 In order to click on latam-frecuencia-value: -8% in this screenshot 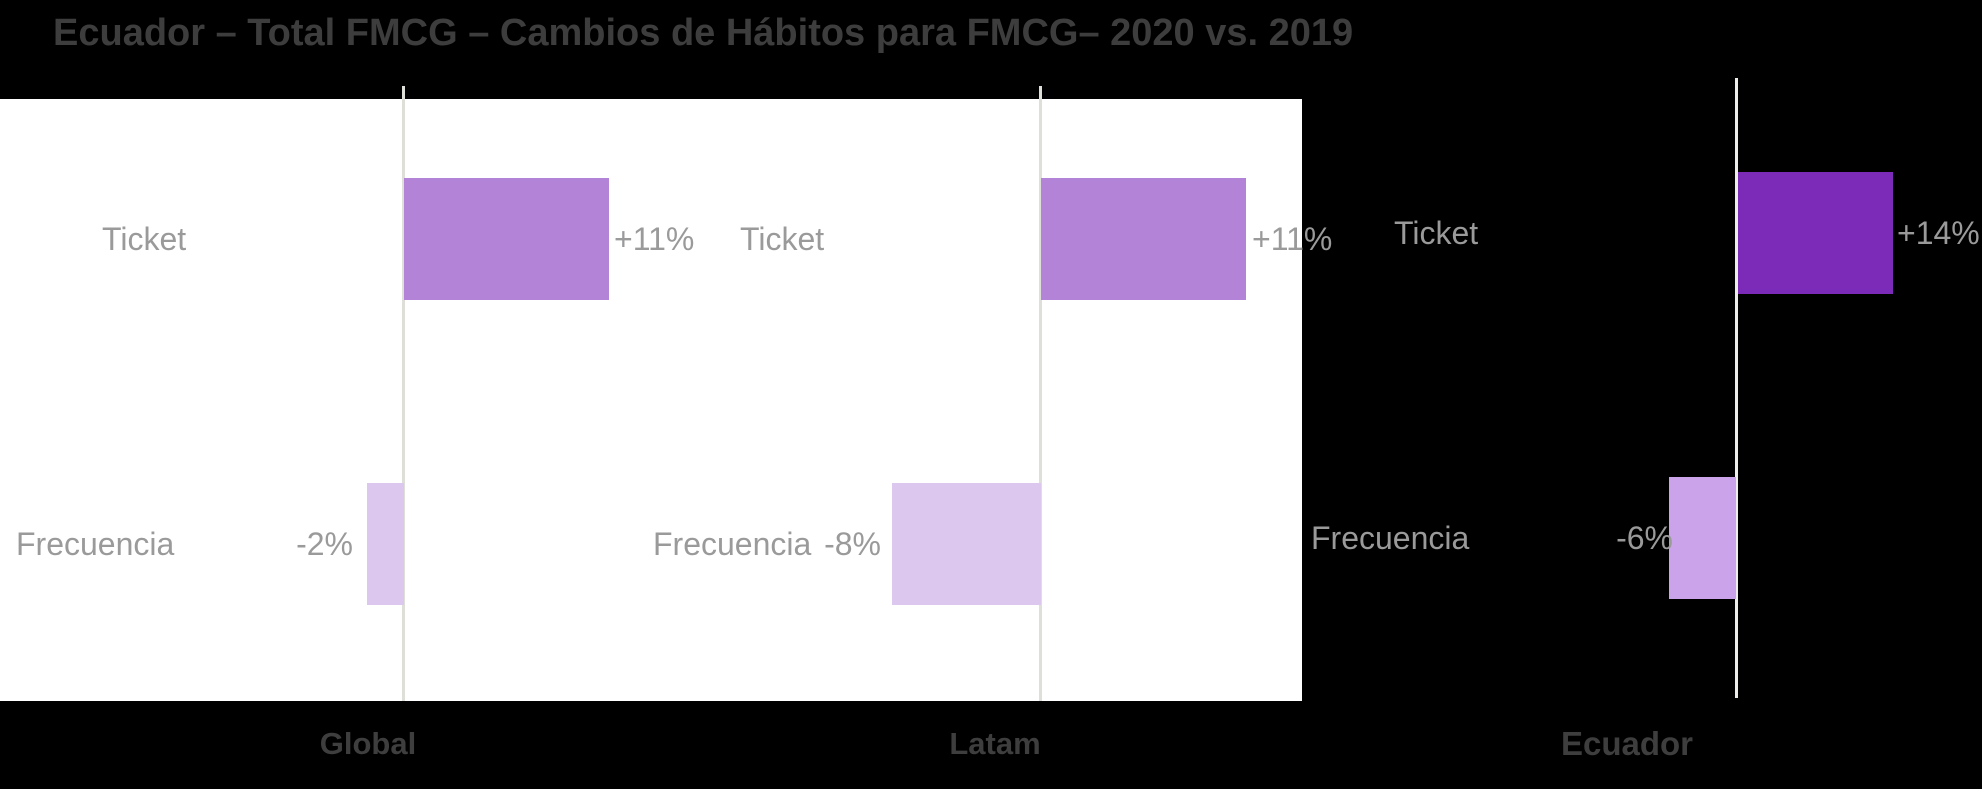, I will do `click(852, 544)`.